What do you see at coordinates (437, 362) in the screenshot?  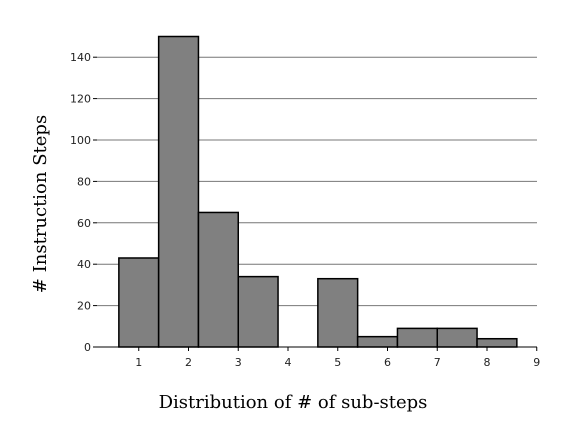 I see `x-tick-label: 7` at bounding box center [437, 362].